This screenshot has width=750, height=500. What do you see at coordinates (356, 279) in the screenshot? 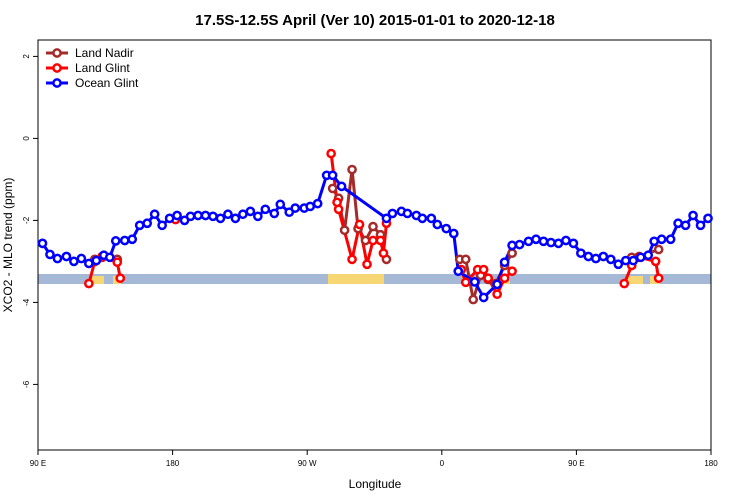
I see `land-strip` at bounding box center [356, 279].